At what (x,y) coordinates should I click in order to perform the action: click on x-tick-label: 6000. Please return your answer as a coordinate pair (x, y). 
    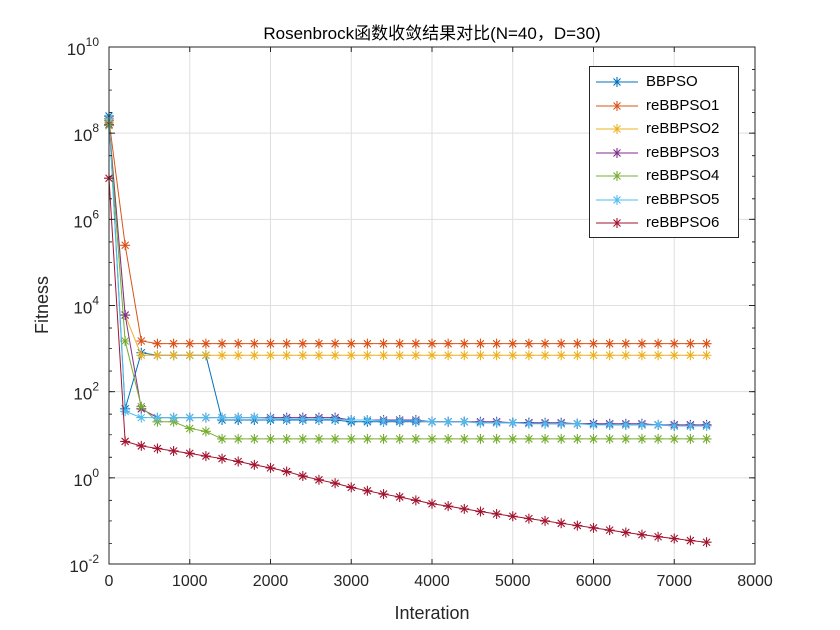
    Looking at the image, I should click on (594, 581).